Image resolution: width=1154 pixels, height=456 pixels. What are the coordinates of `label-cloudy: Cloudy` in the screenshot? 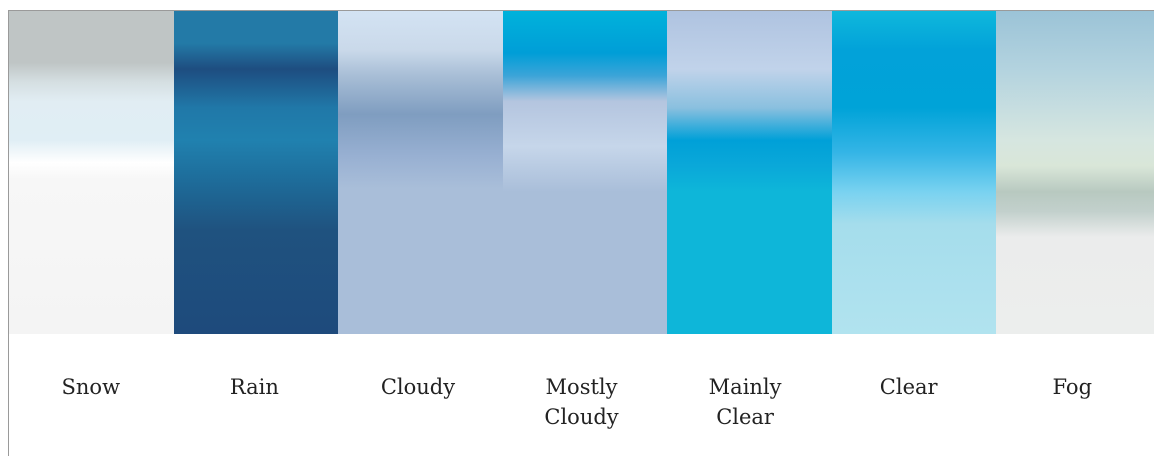 It's located at (418, 387).